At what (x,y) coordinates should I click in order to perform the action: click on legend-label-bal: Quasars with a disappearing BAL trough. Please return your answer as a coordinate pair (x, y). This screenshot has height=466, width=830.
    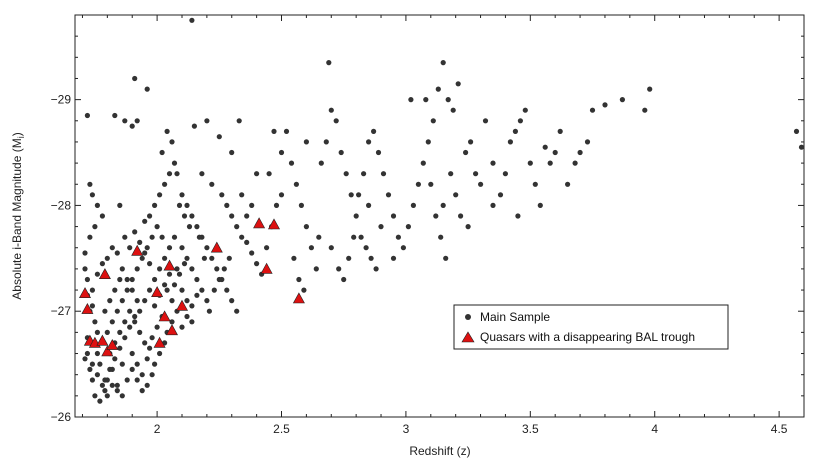
    Looking at the image, I should click on (587, 337).